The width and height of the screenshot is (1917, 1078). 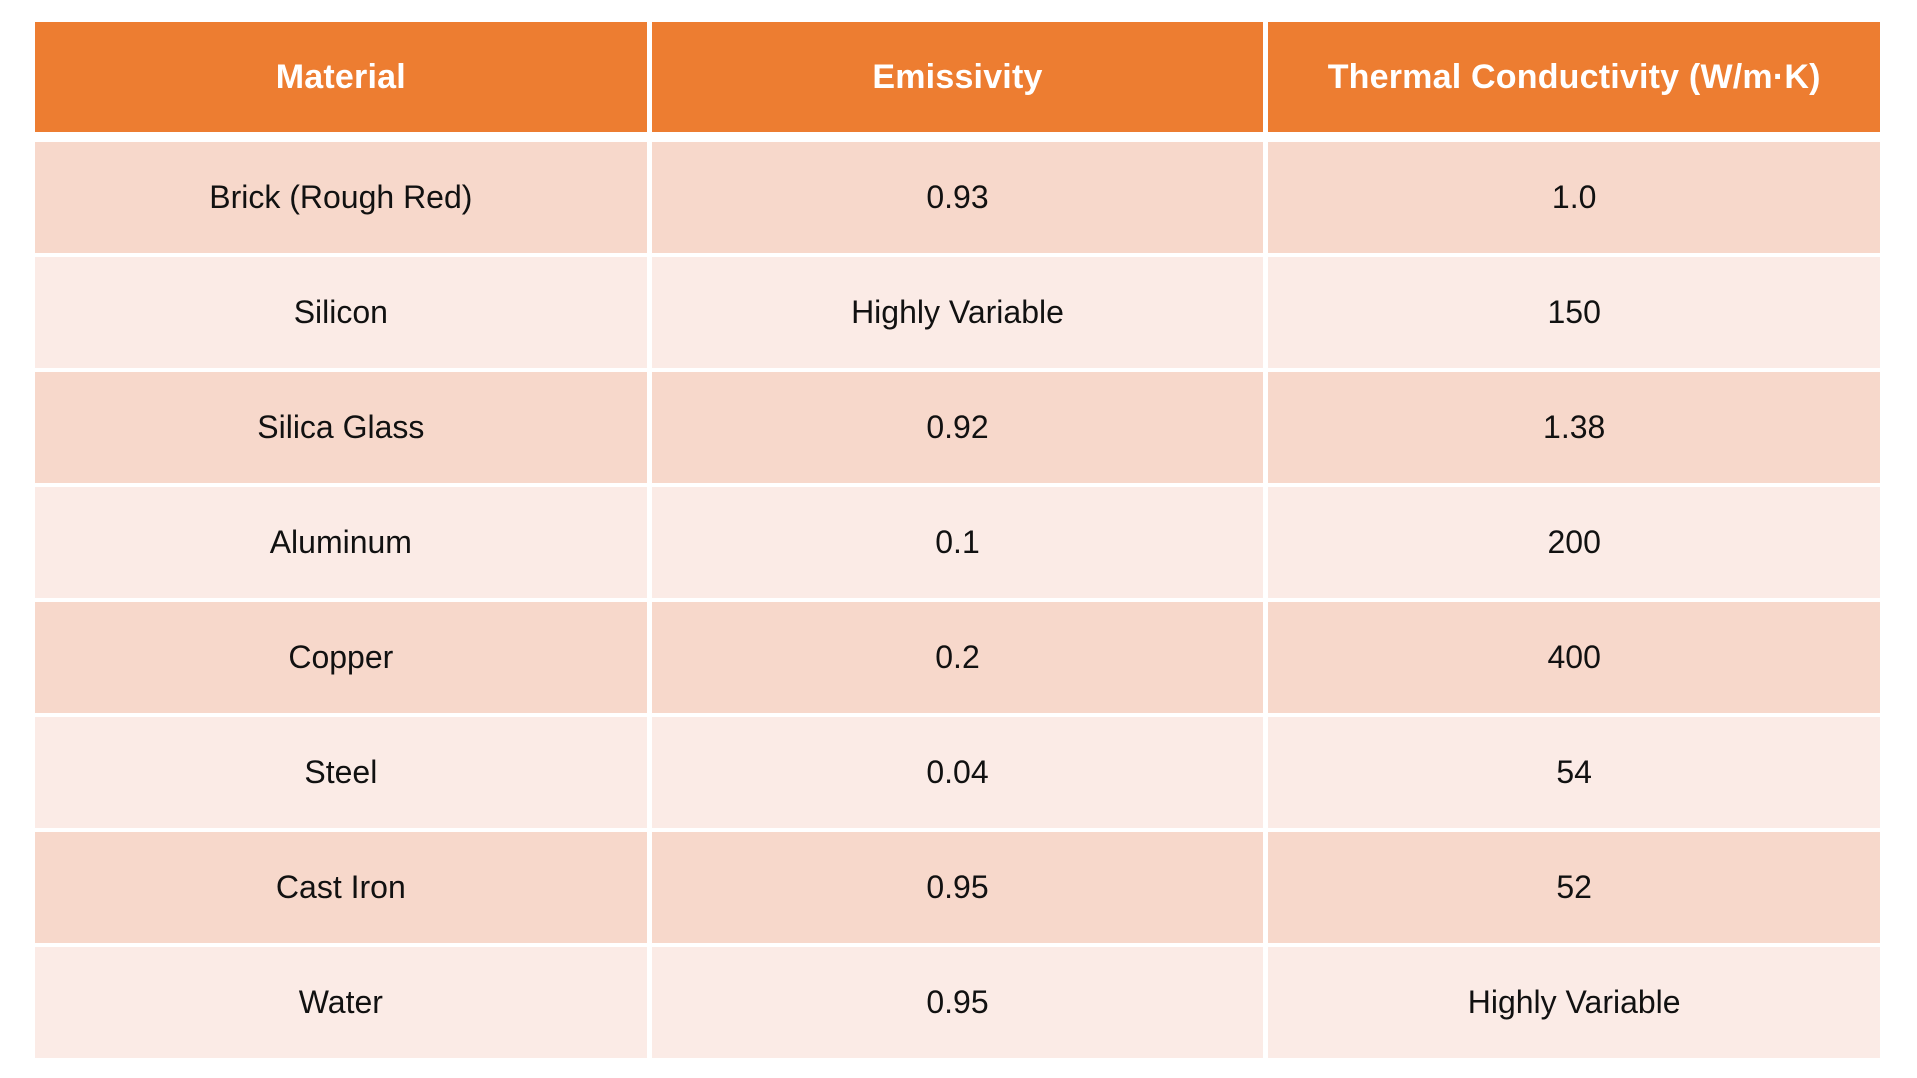 What do you see at coordinates (341, 197) in the screenshot?
I see `table-cell: Brick (Rough Red)` at bounding box center [341, 197].